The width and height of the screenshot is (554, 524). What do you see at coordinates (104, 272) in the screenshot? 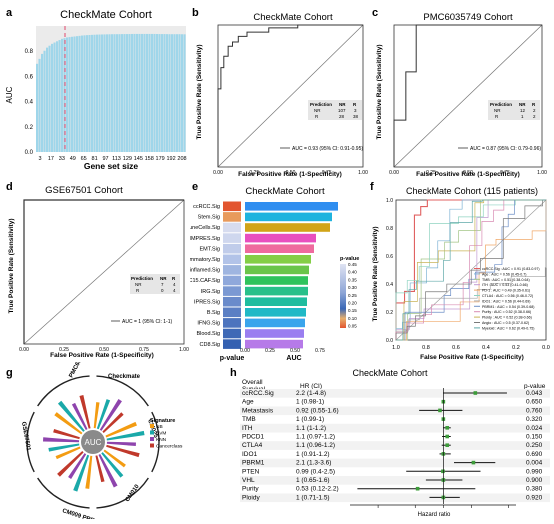
I see `panel-d-diagonal` at bounding box center [104, 272].